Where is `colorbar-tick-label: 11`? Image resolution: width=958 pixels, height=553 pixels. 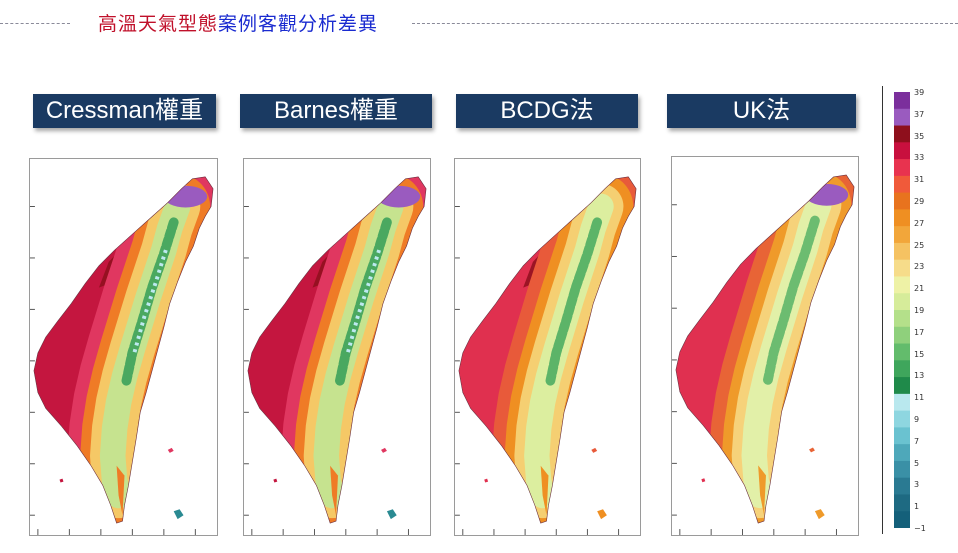 colorbar-tick-label: 11 is located at coordinates (919, 398).